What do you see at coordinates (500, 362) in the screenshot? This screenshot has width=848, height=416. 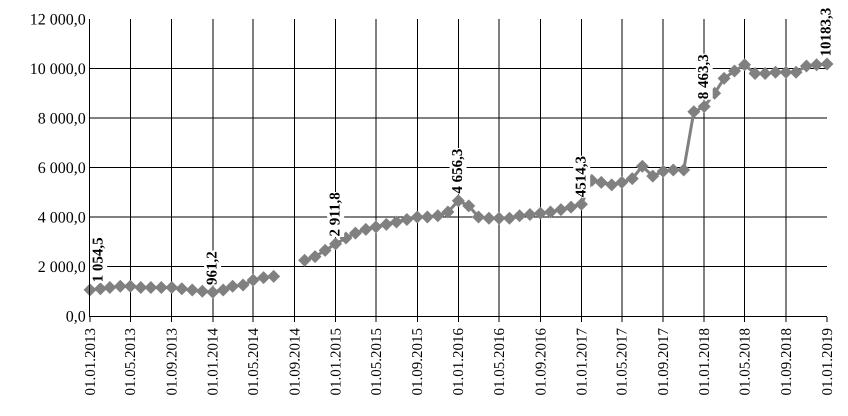 I see `x-tick-label: 01.05.2016` at bounding box center [500, 362].